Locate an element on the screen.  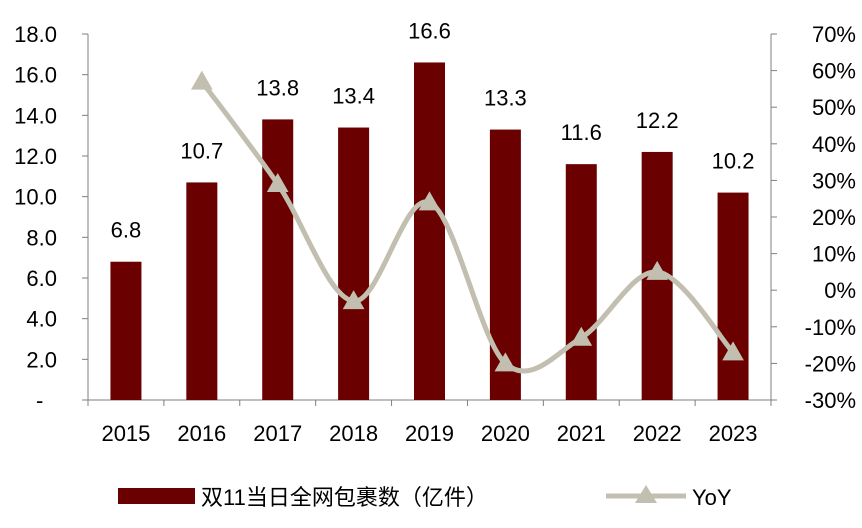
legend-line-label: YoY is located at coordinates (712, 497).